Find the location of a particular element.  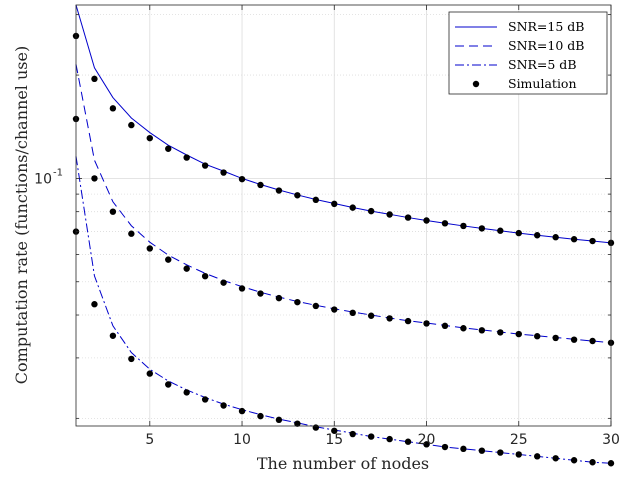

legend-box is located at coordinates (528, 53).